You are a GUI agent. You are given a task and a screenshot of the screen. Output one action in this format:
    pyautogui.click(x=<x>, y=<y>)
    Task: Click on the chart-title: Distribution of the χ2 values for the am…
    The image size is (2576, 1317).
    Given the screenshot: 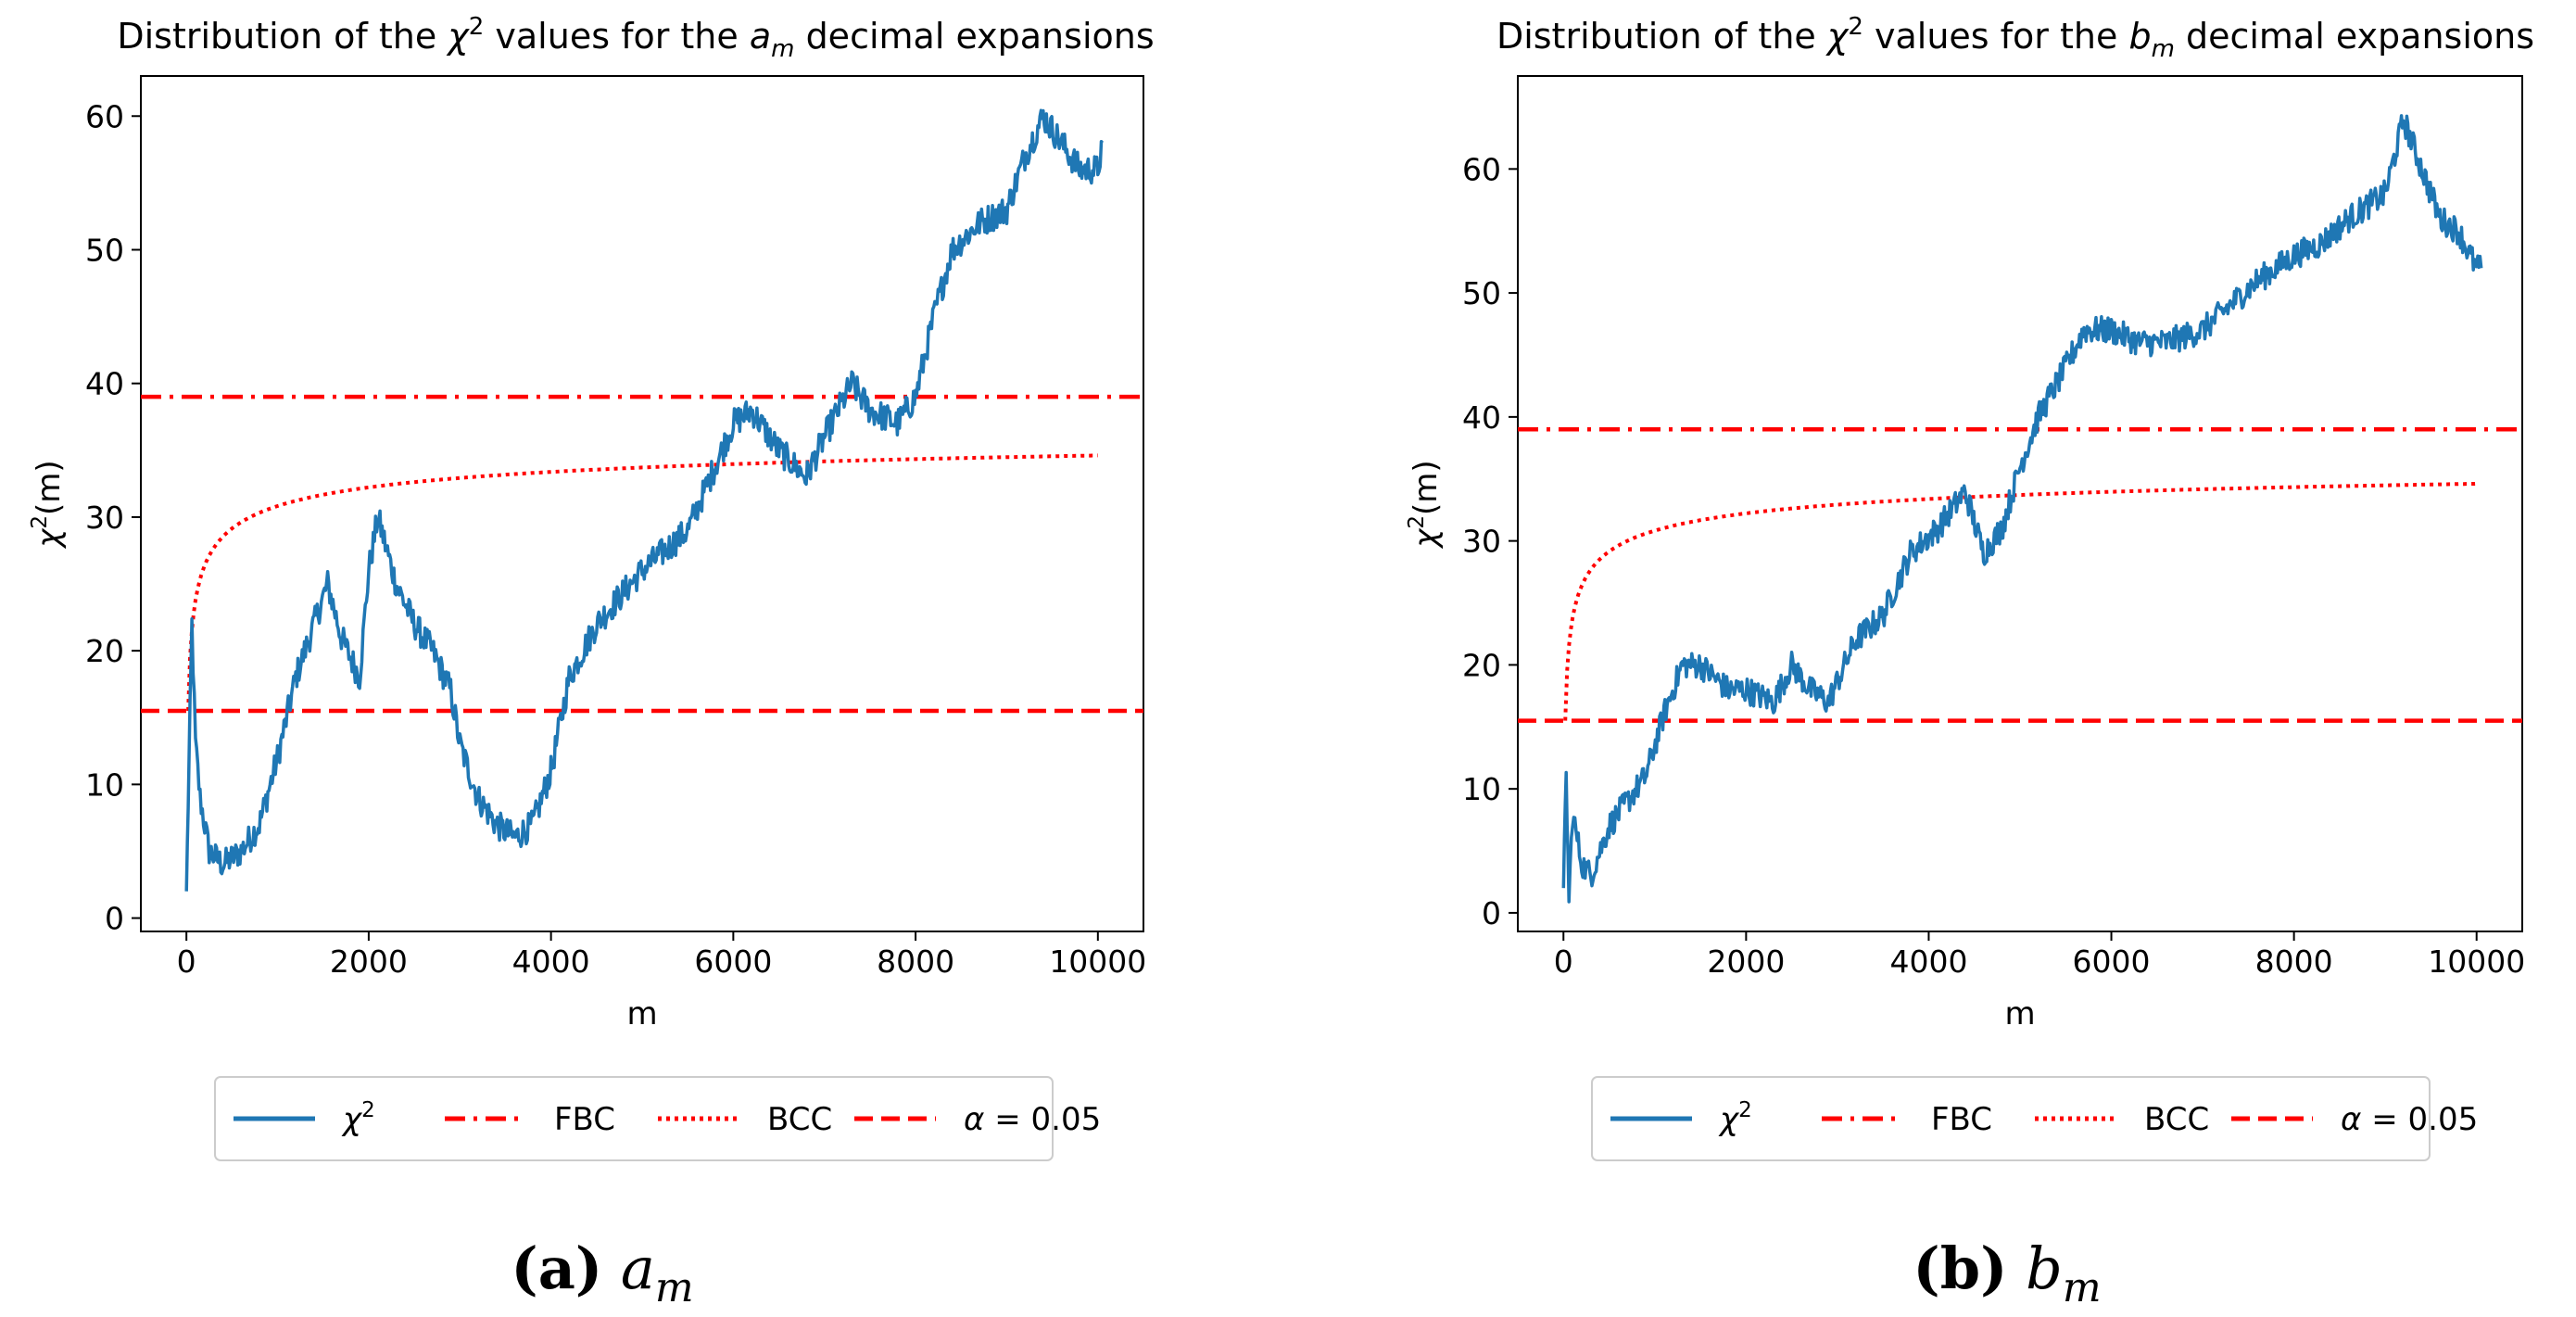 What is the action you would take?
    pyautogui.click(x=635, y=38)
    